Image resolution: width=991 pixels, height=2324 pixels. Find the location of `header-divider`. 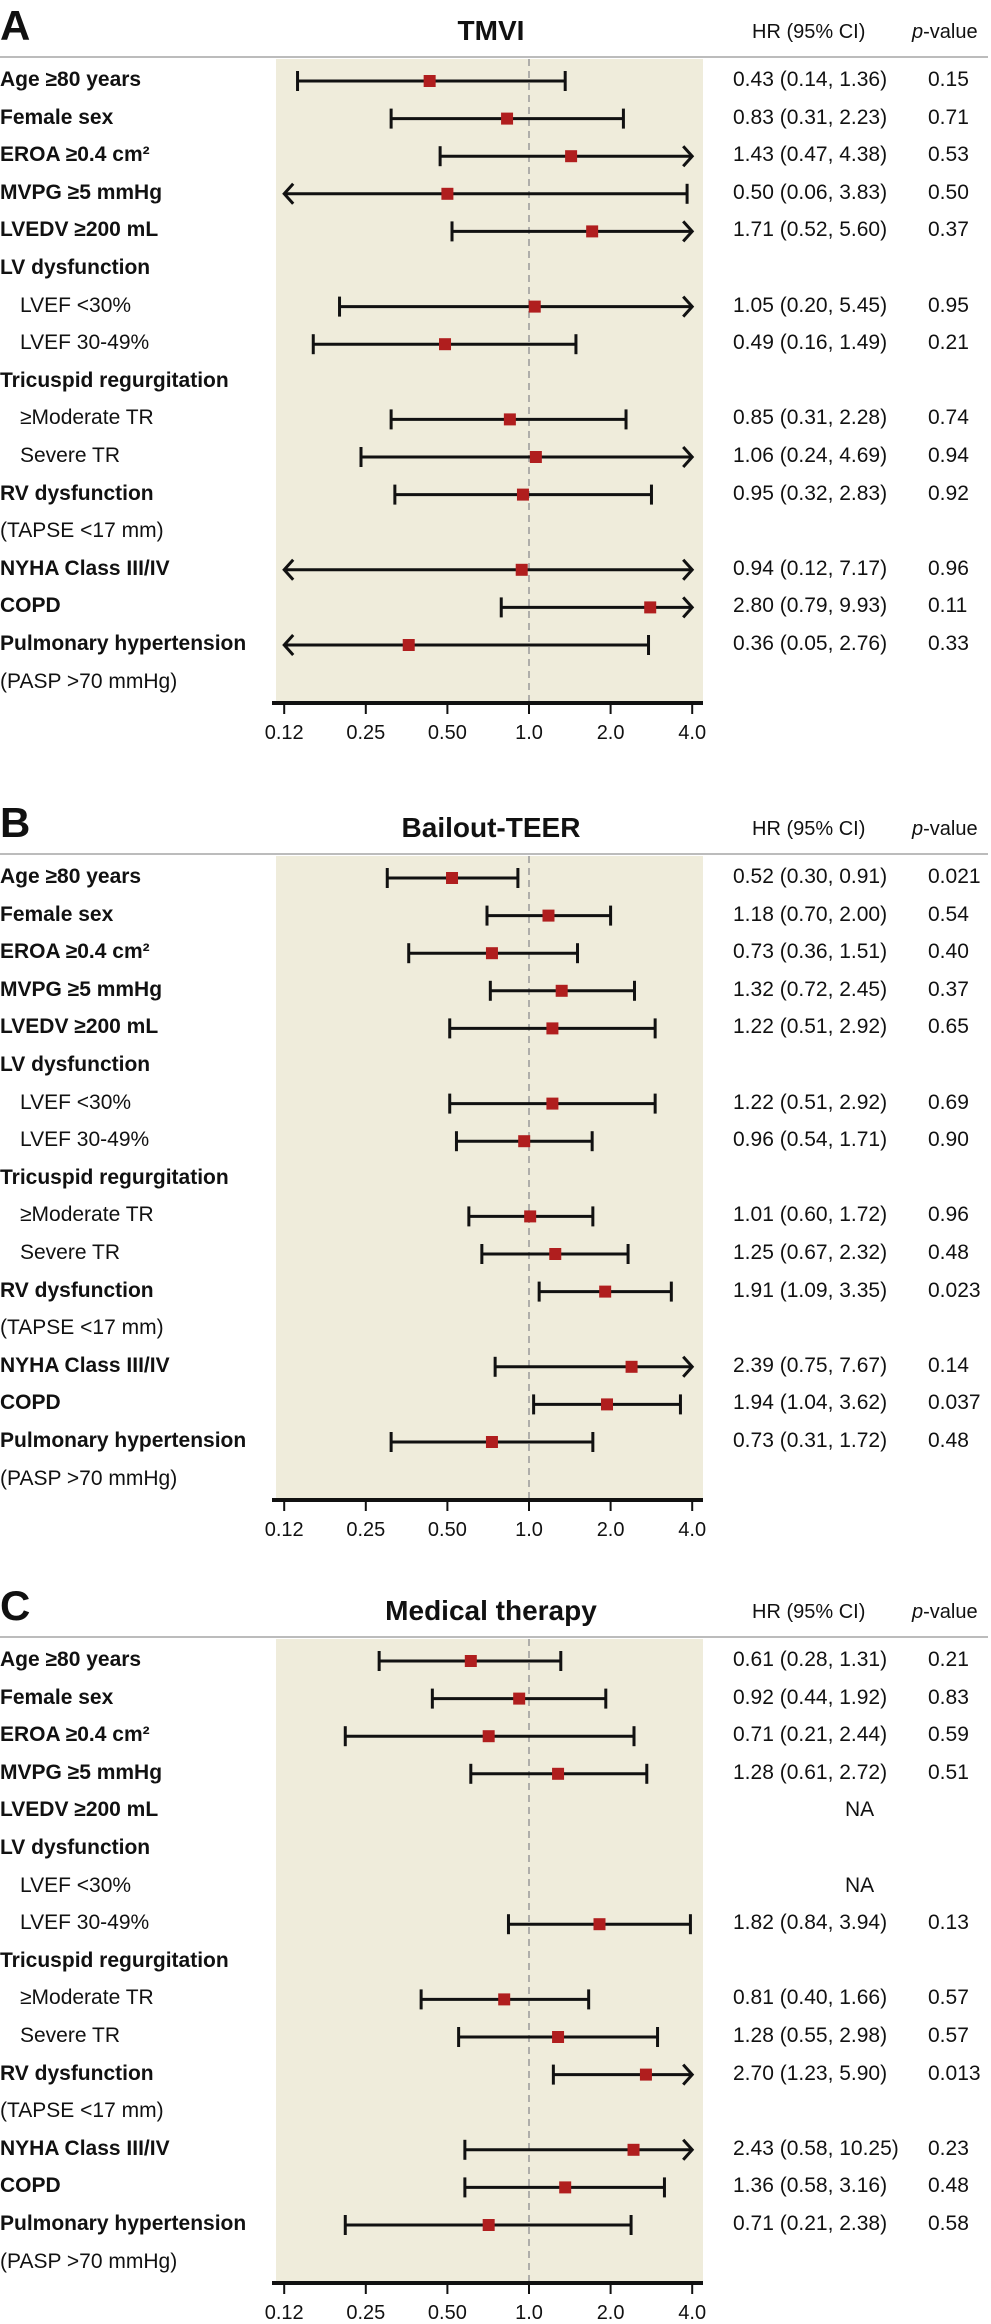

header-divider is located at coordinates (494, 57).